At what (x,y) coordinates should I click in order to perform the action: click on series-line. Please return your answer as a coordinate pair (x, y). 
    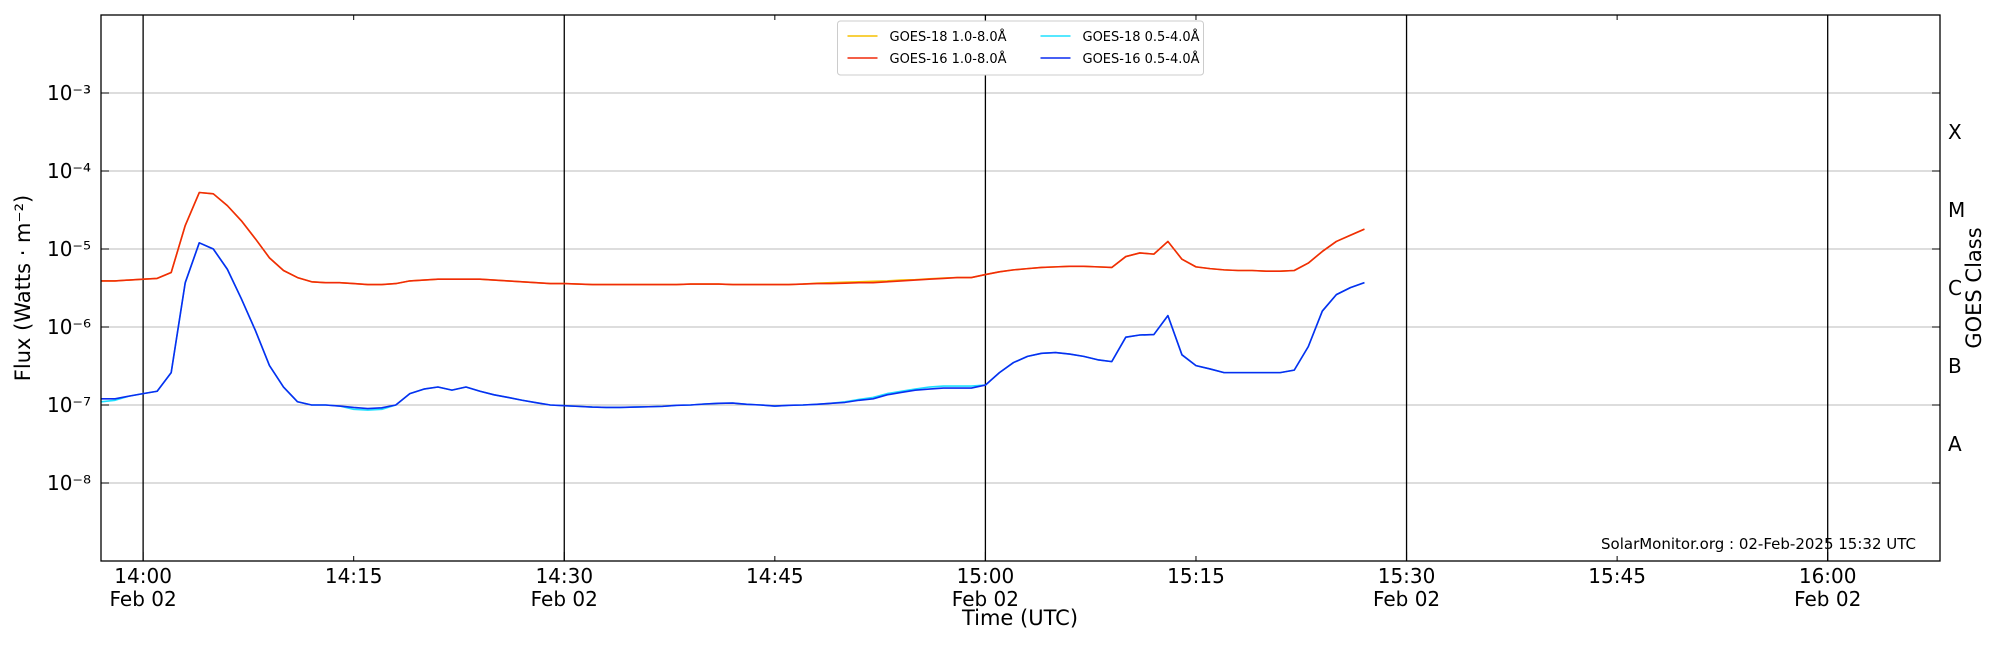
    Looking at the image, I should click on (733, 238).